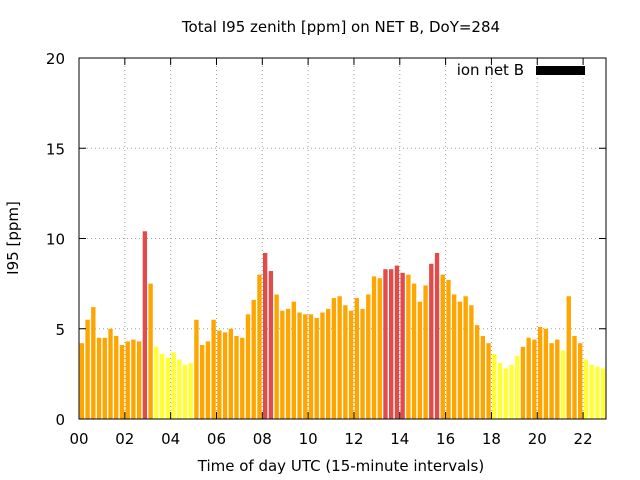 The height and width of the screenshot is (480, 640). I want to click on y-tick-label: 20, so click(55, 59).